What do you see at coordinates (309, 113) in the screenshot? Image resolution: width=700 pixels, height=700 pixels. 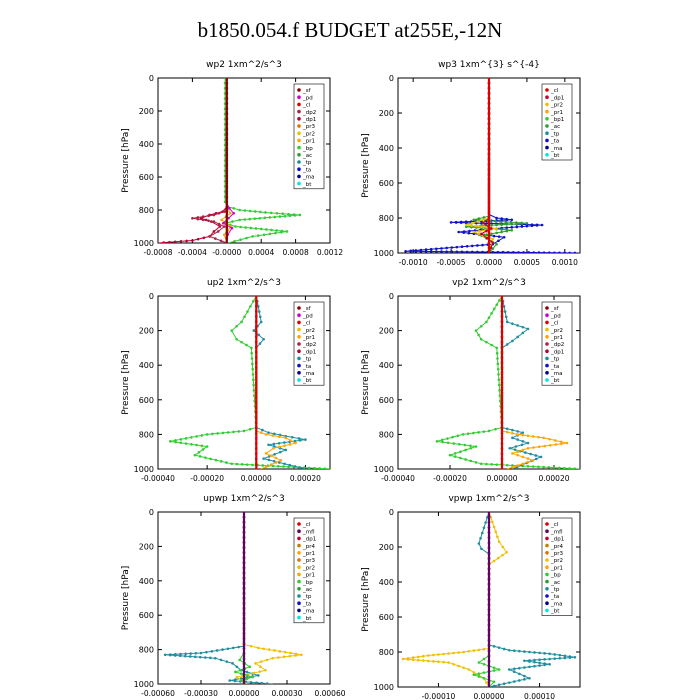 I see `legend-entry: _dp2` at bounding box center [309, 113].